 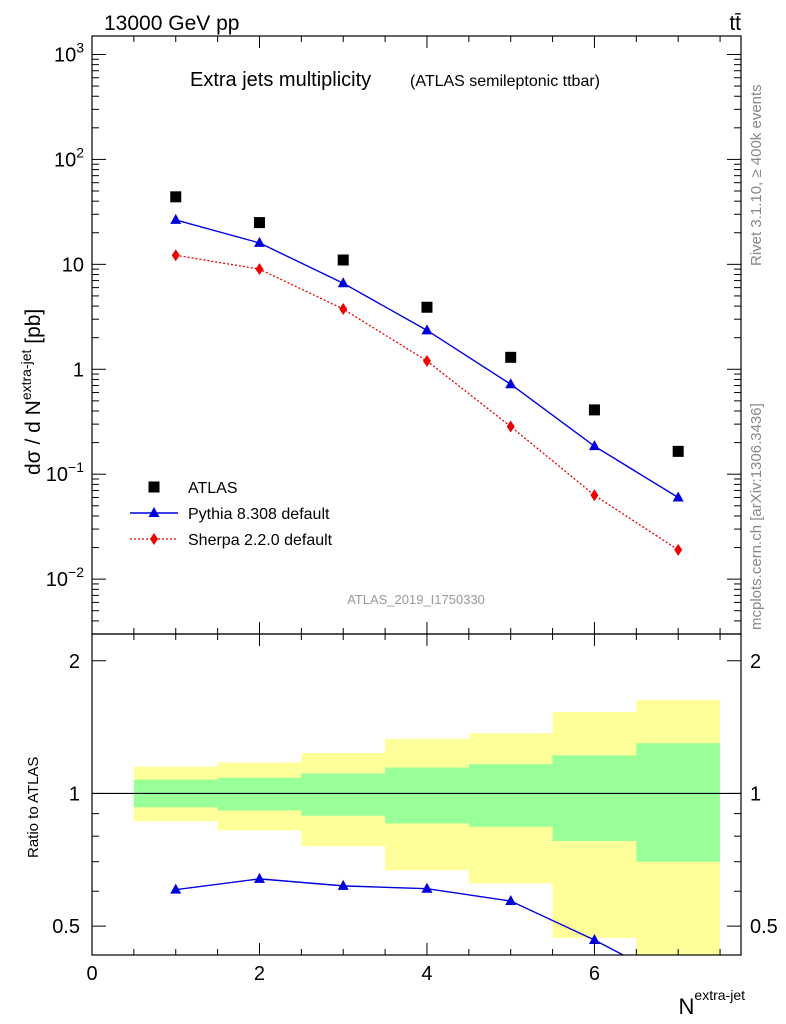 What do you see at coordinates (397, 914) in the screenshot?
I see `ratio-series` at bounding box center [397, 914].